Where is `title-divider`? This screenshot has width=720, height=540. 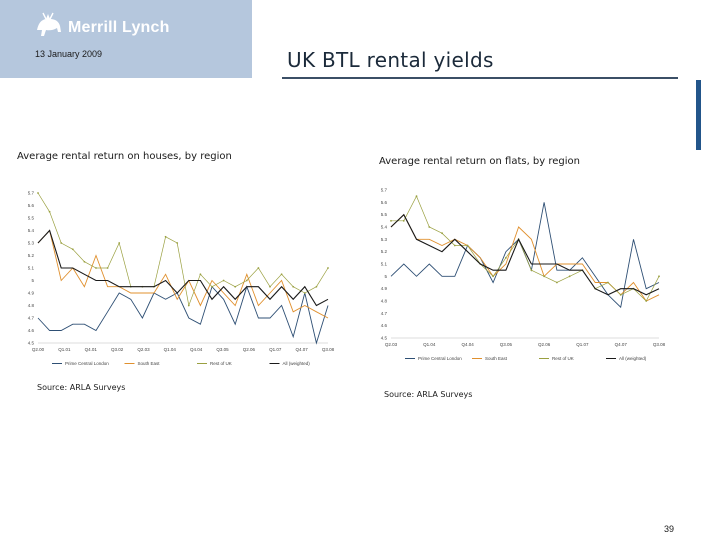
title-divider is located at coordinates (480, 78).